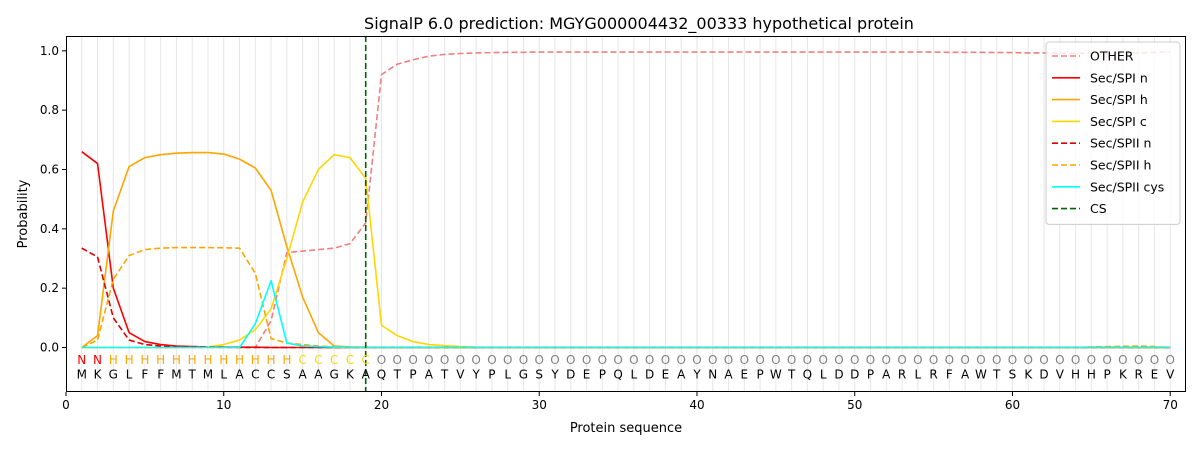 This screenshot has width=1200, height=454. I want to click on x-tick-label: 10, so click(223, 405).